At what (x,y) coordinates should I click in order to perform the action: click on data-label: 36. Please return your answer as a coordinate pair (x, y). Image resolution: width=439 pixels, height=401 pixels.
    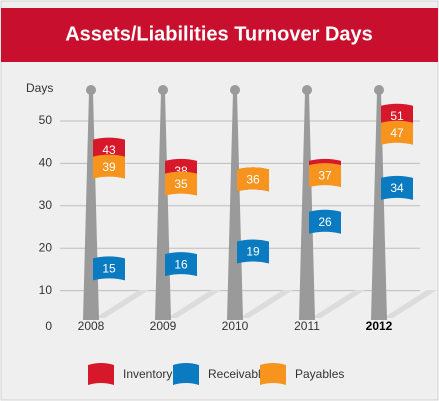
    Looking at the image, I should click on (253, 180).